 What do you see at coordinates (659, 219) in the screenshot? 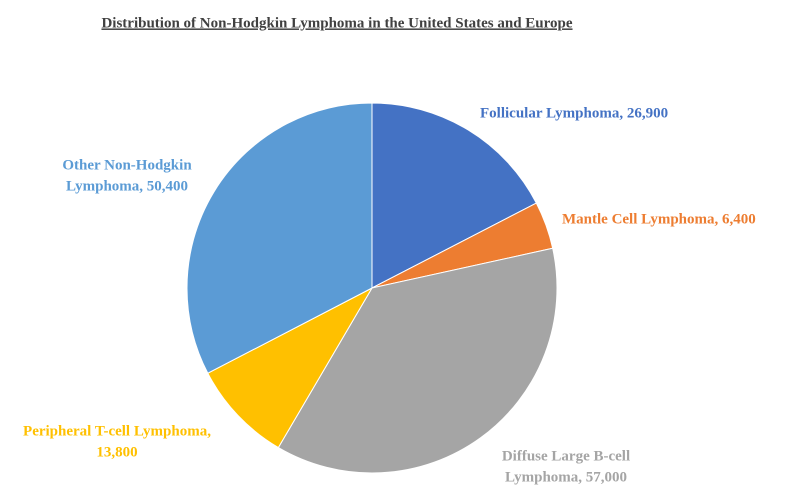
I see `slice-label: Mantle Cell Lymphoma, 6,400` at bounding box center [659, 219].